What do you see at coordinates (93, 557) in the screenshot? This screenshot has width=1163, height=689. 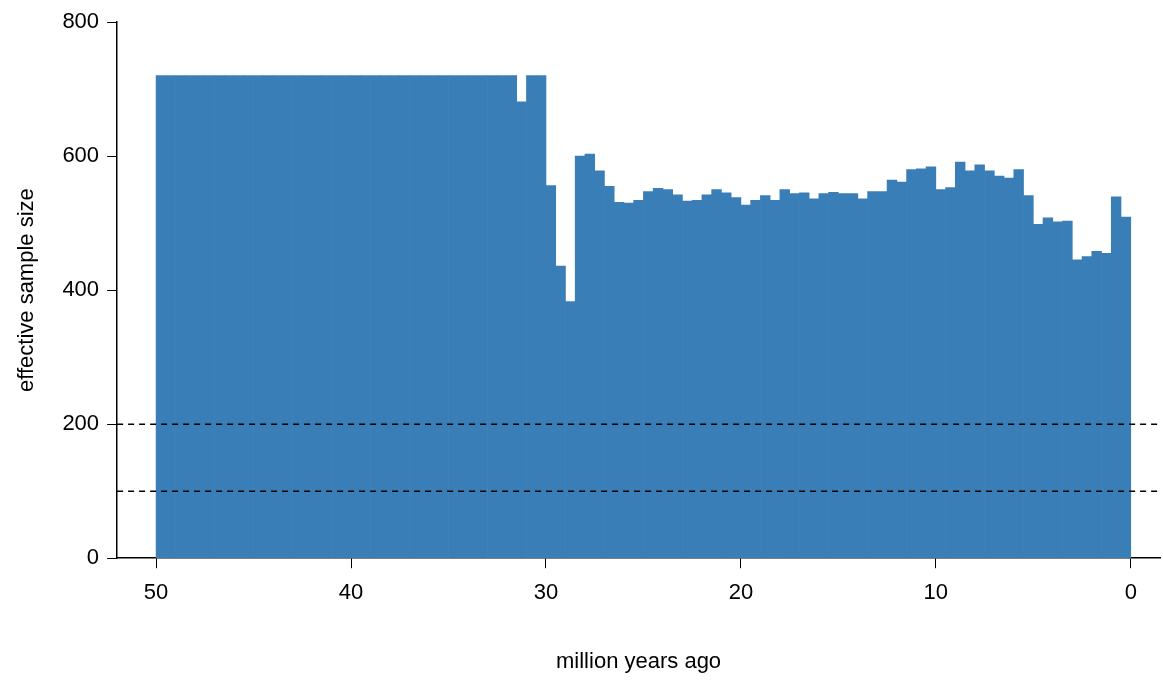 I see `y-tick-label: 0` at bounding box center [93, 557].